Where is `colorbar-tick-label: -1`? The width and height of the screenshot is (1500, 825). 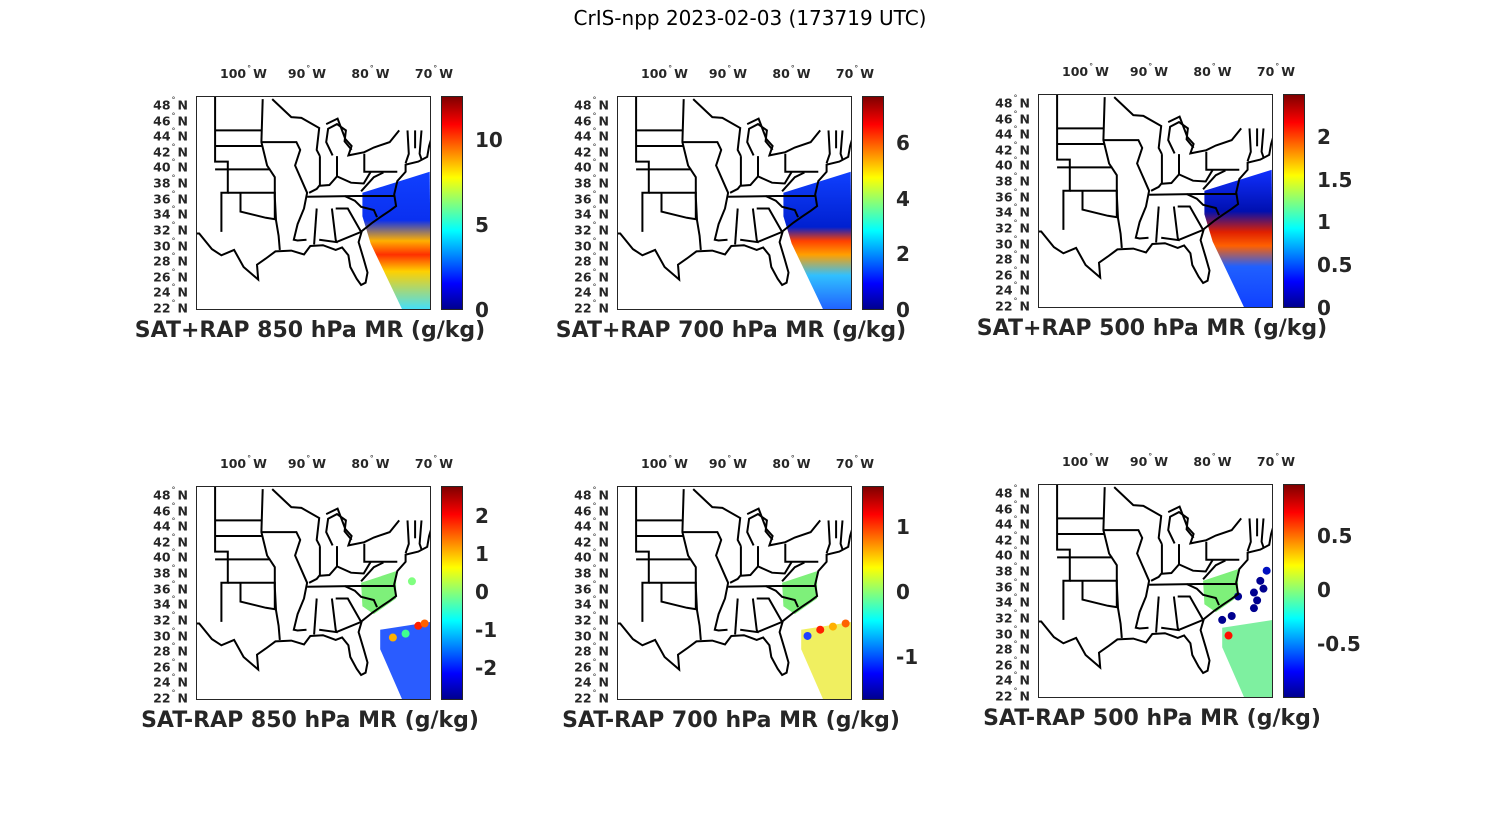 colorbar-tick-label: -1 is located at coordinates (486, 630).